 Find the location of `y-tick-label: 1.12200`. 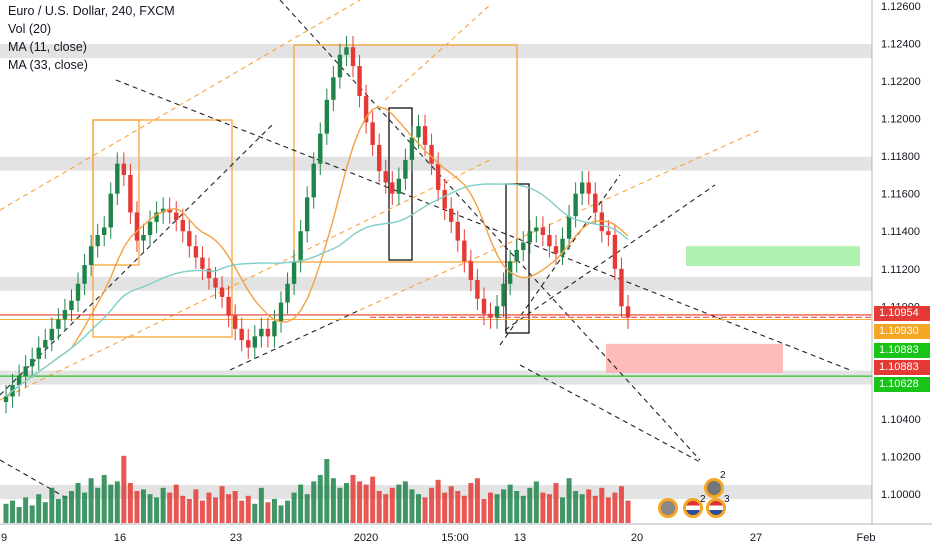

y-tick-label: 1.12200 is located at coordinates (901, 82).